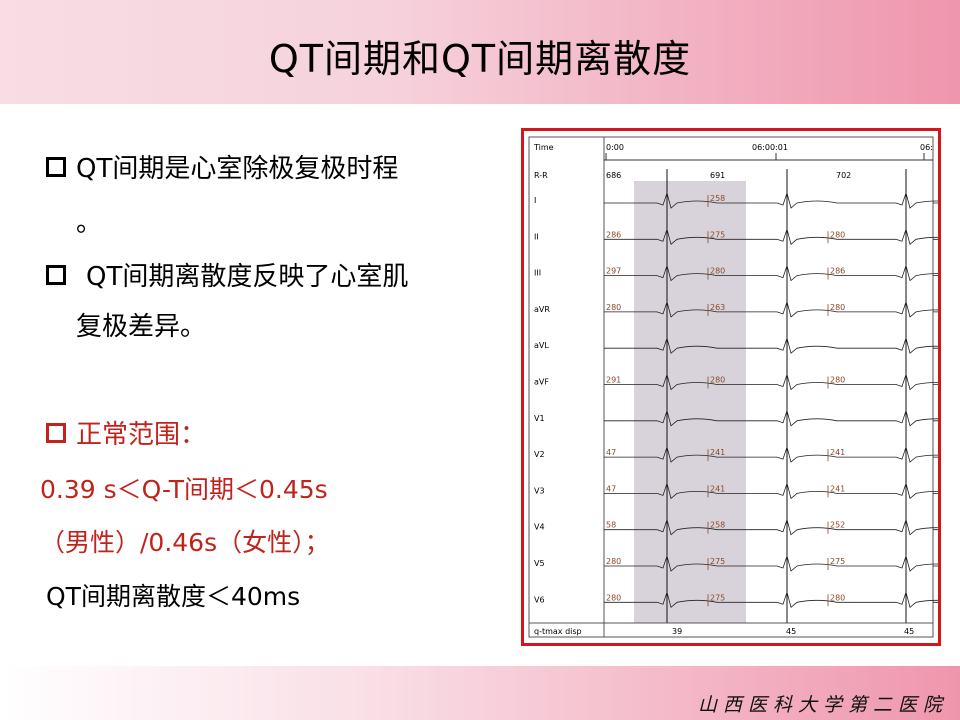 This screenshot has width=960, height=720. Describe the element at coordinates (535, 200) in the screenshot. I see `lead-label: I` at that location.